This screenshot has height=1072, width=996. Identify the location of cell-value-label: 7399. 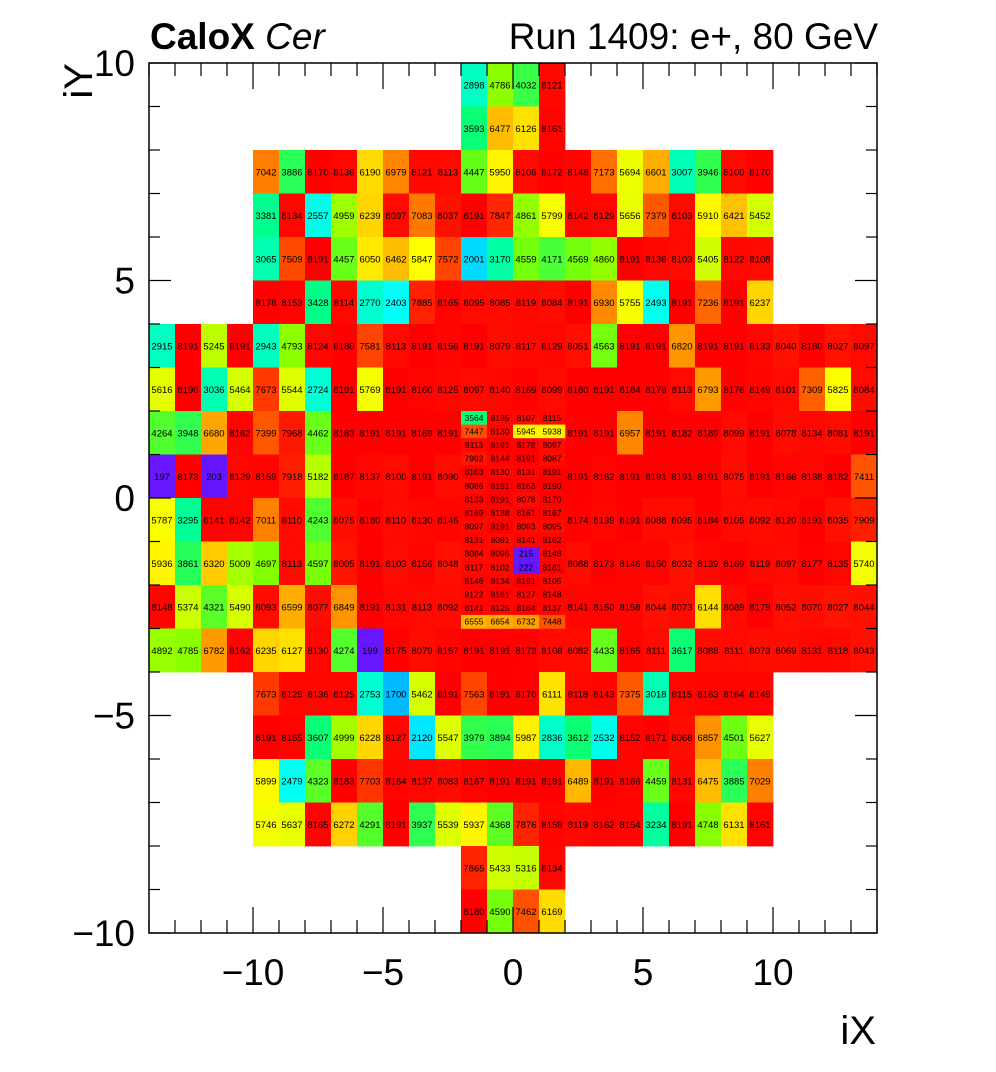
(265, 433).